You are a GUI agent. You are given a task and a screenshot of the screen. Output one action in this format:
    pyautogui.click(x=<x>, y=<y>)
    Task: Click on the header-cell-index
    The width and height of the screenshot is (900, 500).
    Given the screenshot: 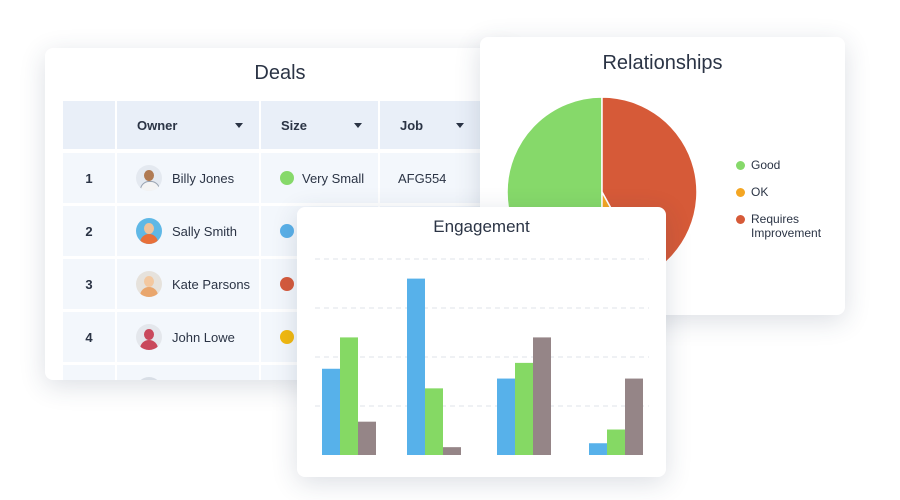 What is the action you would take?
    pyautogui.click(x=89, y=125)
    